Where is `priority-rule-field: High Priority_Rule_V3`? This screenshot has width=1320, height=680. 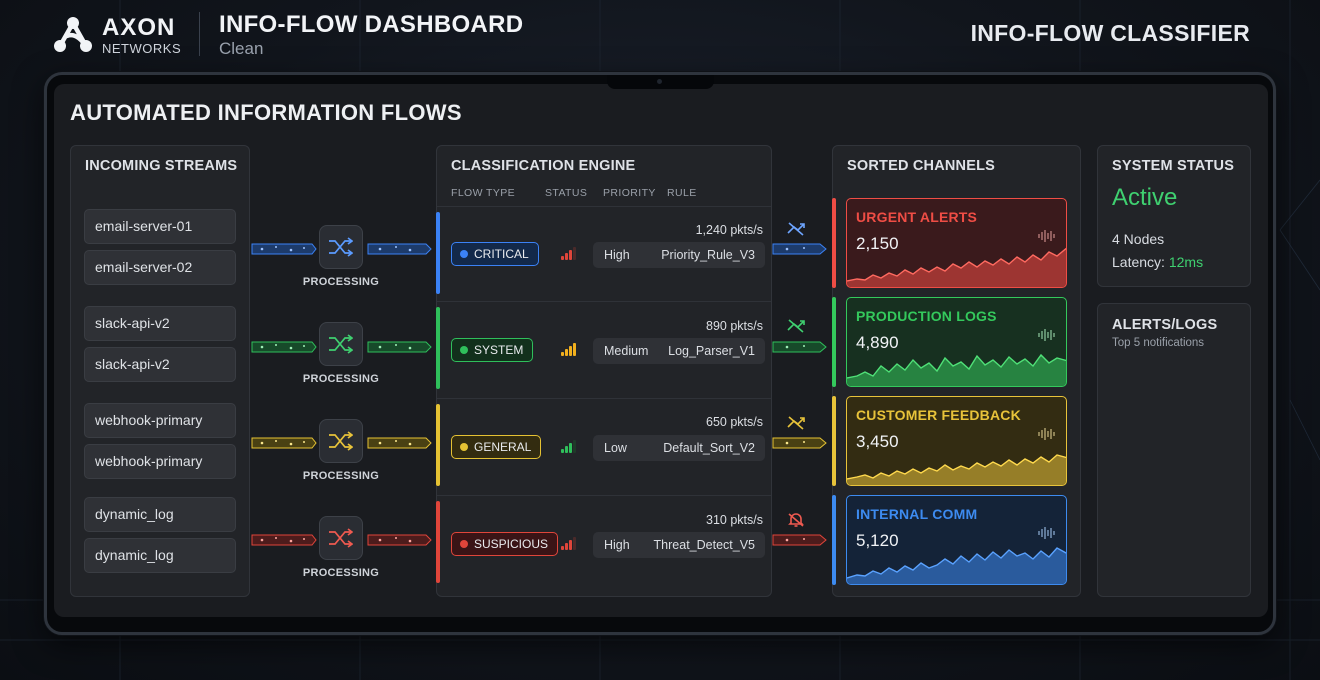
priority-rule-field: High Priority_Rule_V3 is located at coordinates (679, 255).